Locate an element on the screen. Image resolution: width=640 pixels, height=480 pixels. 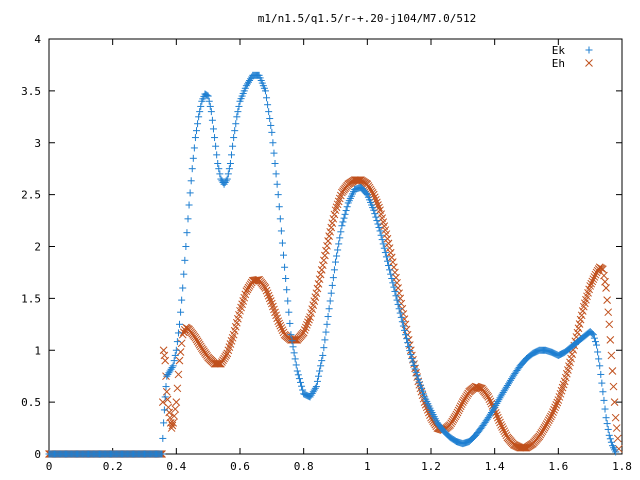
legend-marker-eh is located at coordinates (589, 63).